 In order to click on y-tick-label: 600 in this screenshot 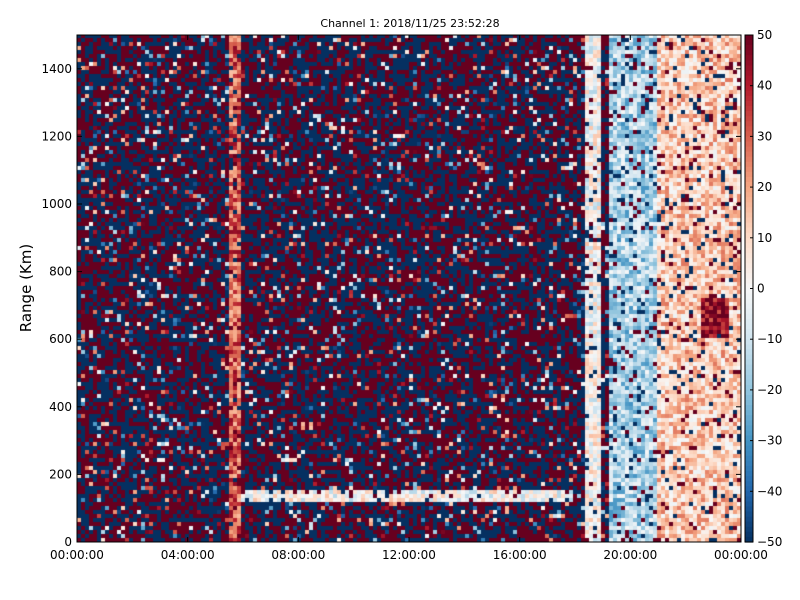, I will do `click(60, 339)`.